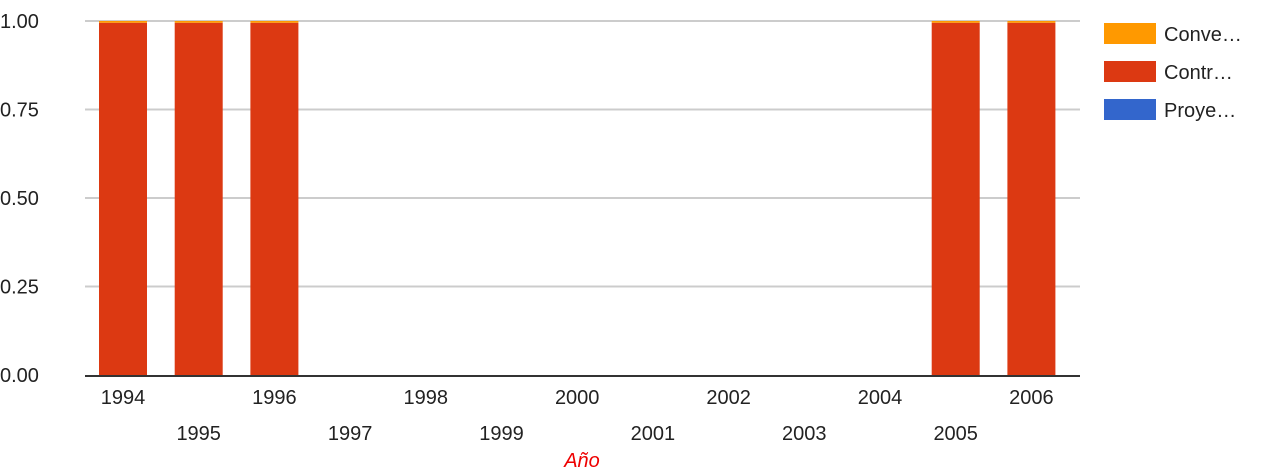 Image resolution: width=1277 pixels, height=472 pixels. Describe the element at coordinates (804, 434) in the screenshot. I see `x-tick-label: 2003` at that location.